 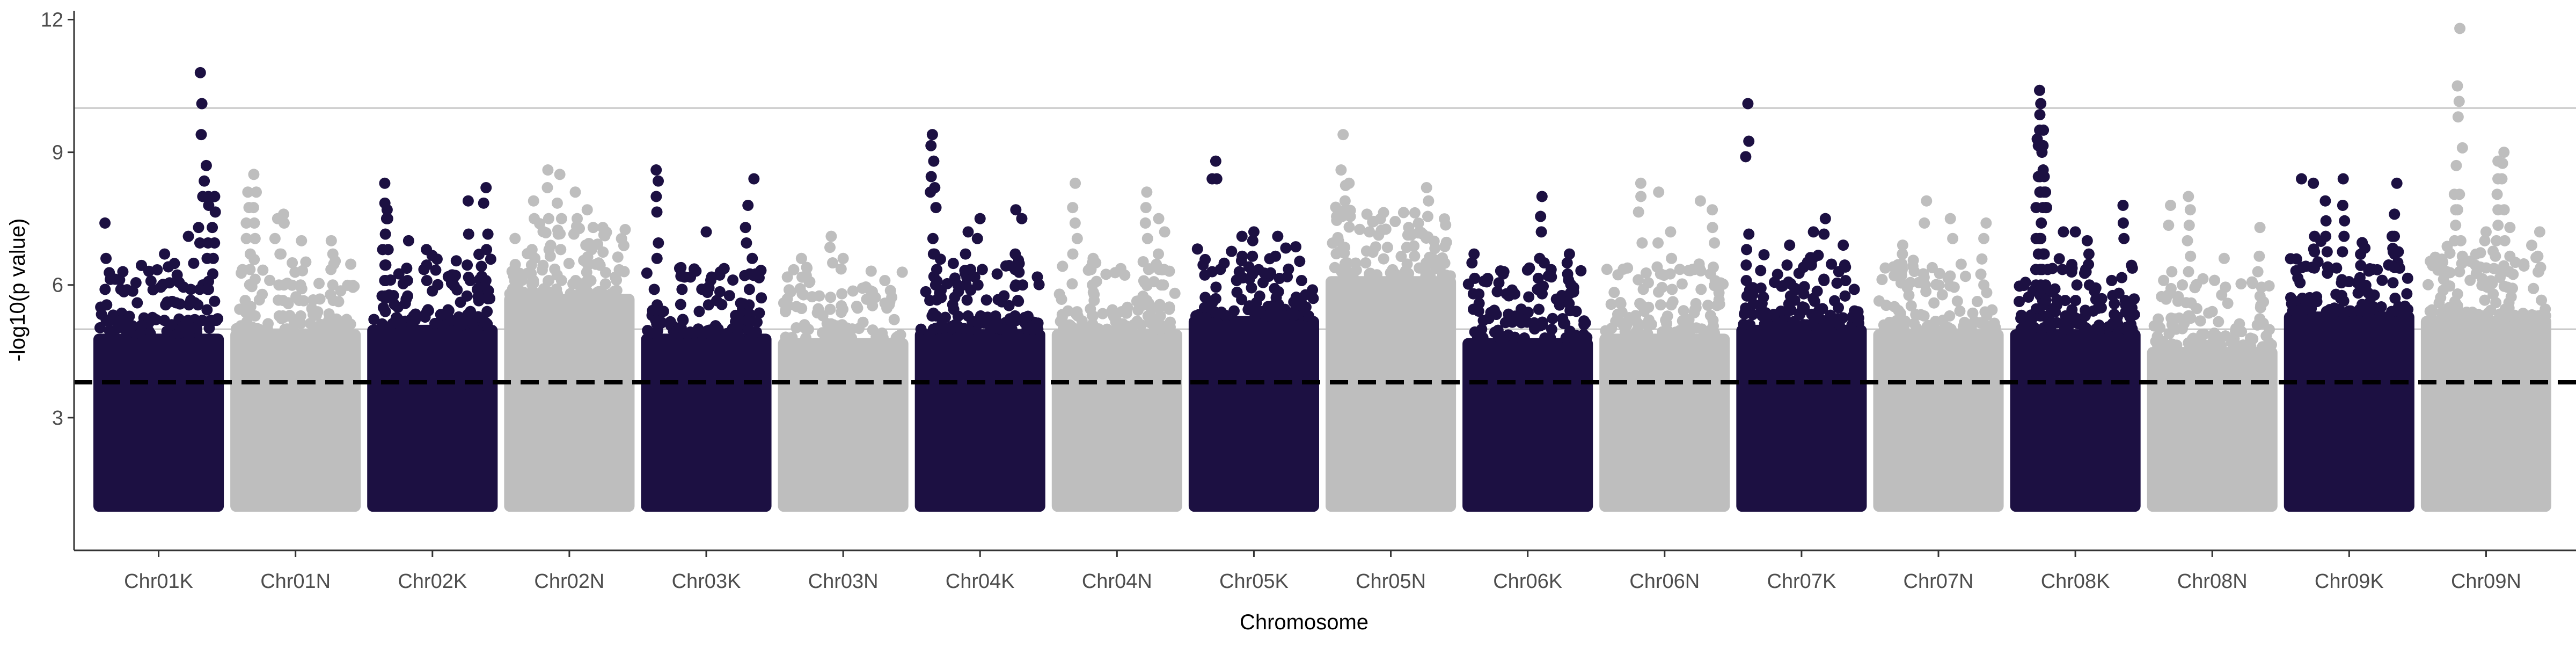 What do you see at coordinates (1801, 305) in the screenshot?
I see `chromosome-group-chr07k` at bounding box center [1801, 305].